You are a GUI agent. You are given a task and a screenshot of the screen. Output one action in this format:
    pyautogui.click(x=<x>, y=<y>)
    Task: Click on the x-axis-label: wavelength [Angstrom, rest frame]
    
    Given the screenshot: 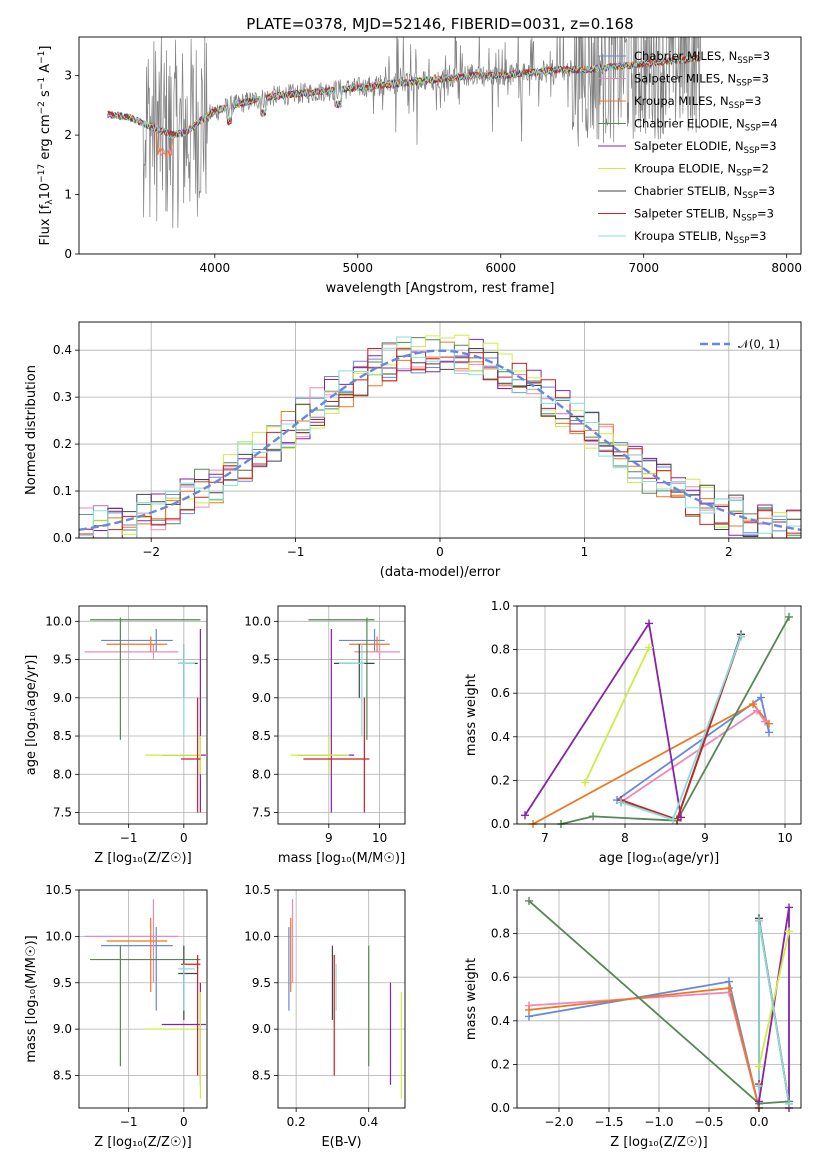 What is the action you would take?
    pyautogui.click(x=440, y=288)
    